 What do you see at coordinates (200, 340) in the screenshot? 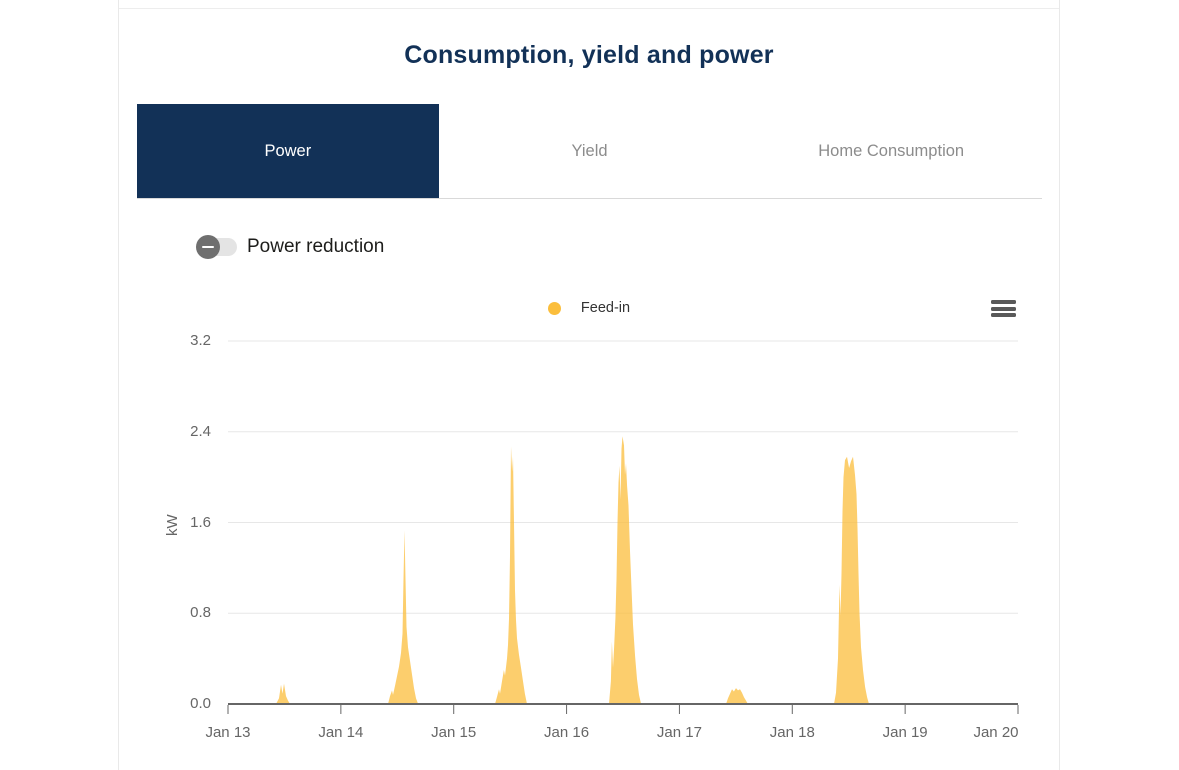
I see `y-tick-label: 3.2` at bounding box center [200, 340].